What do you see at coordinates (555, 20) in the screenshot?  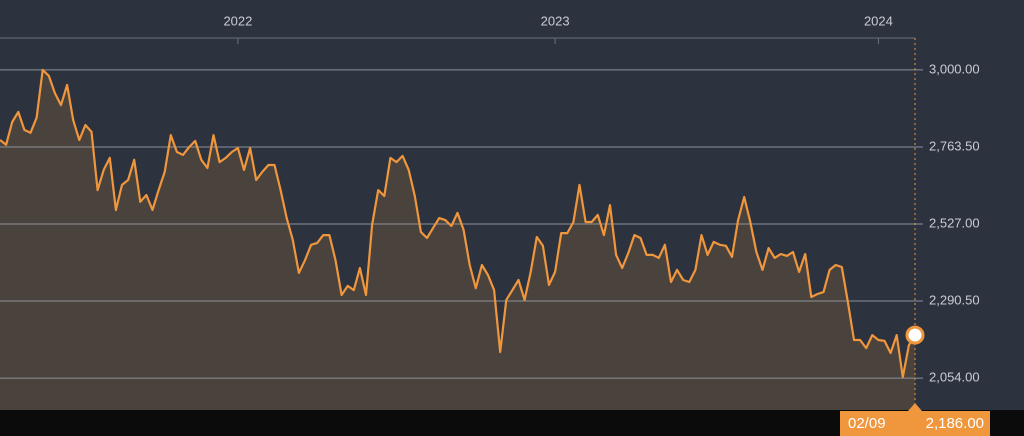 I see `x-tick-label: 2023` at bounding box center [555, 20].